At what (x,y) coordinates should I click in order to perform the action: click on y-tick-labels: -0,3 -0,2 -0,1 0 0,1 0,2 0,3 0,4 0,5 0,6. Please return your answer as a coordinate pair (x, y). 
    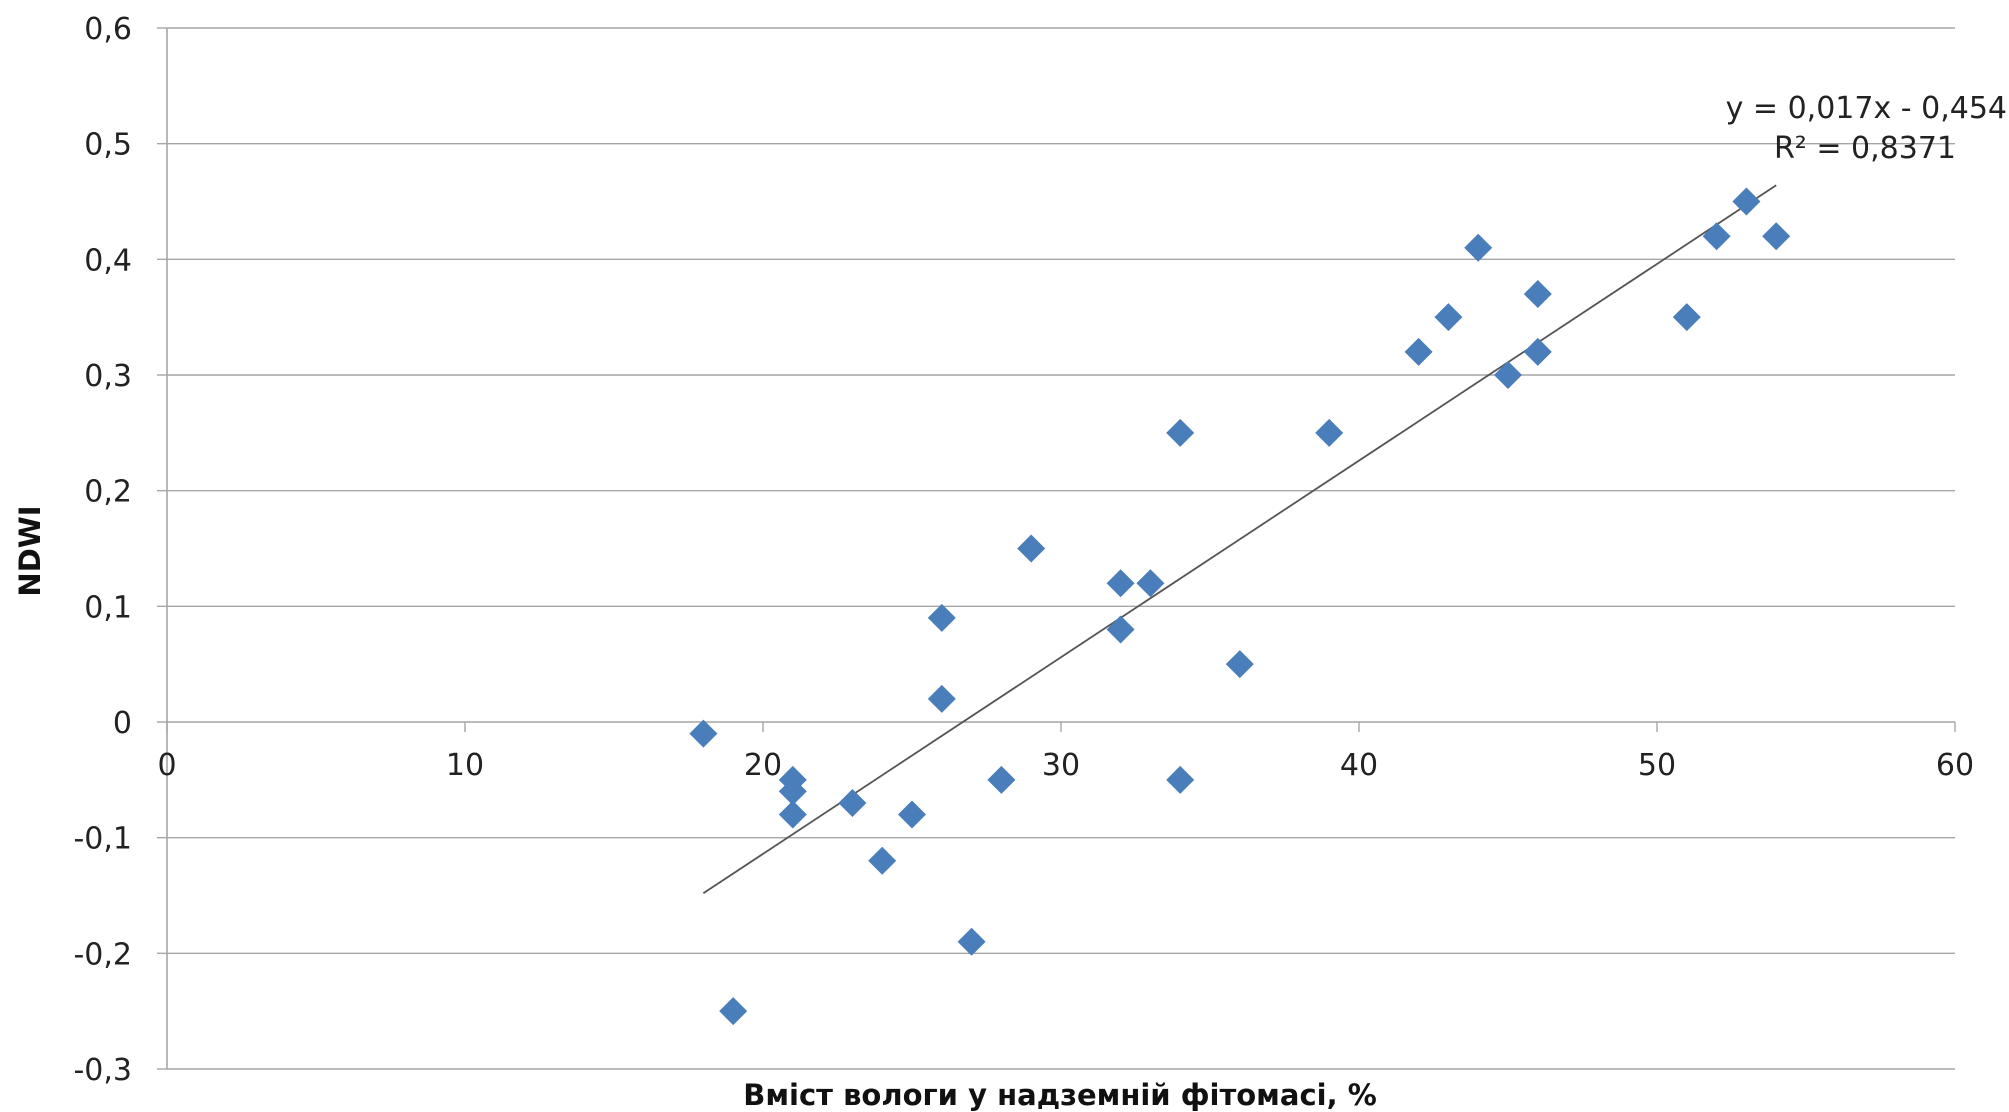
    Looking at the image, I should click on (102, 550).